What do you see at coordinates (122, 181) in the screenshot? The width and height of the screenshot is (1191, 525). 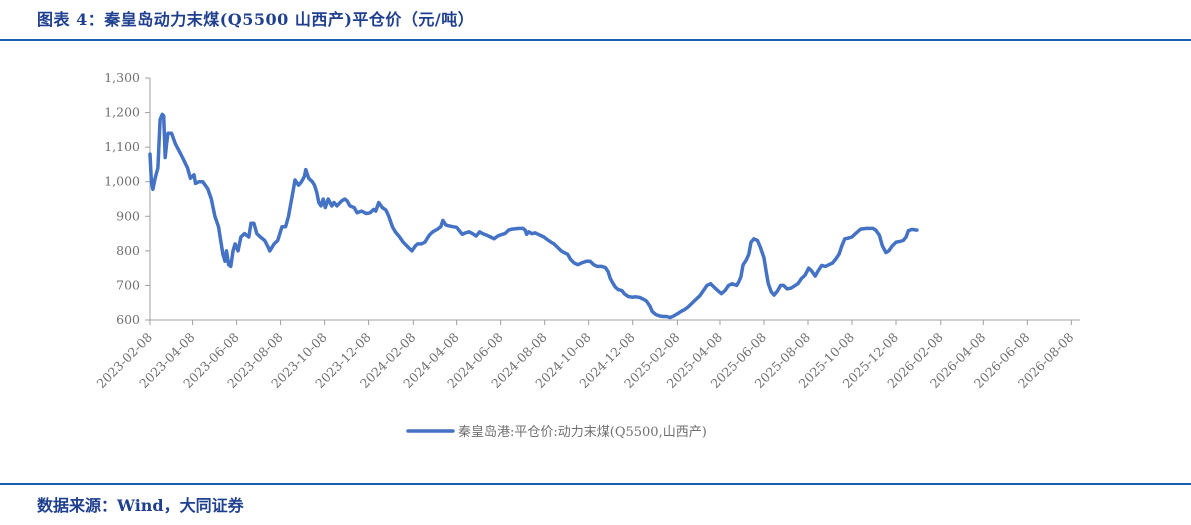 I see `y-tick-label: 1,000` at bounding box center [122, 181].